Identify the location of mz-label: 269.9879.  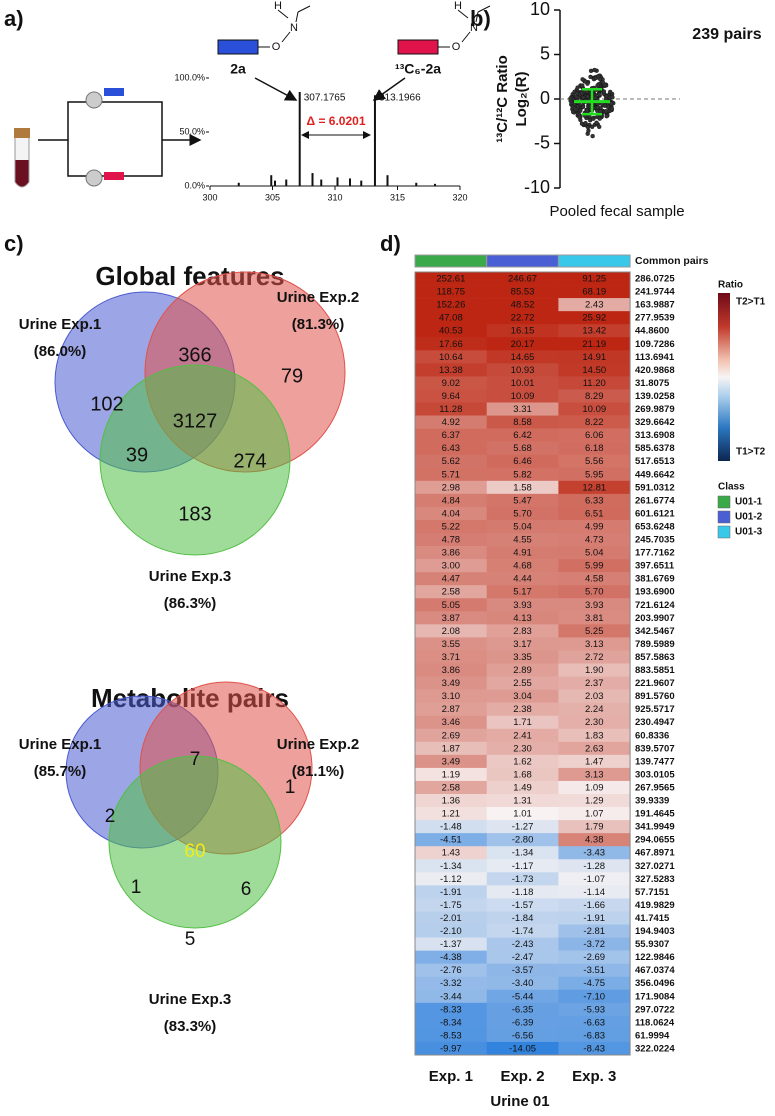
(655, 409).